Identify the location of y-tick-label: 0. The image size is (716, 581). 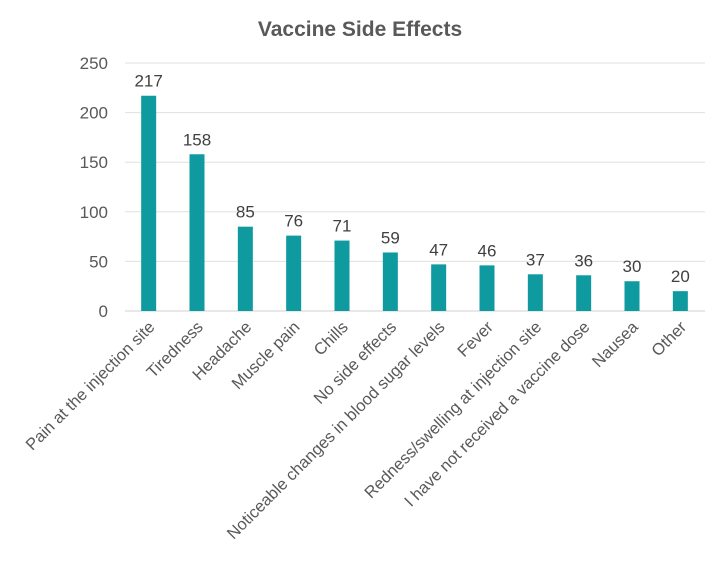
(103, 311).